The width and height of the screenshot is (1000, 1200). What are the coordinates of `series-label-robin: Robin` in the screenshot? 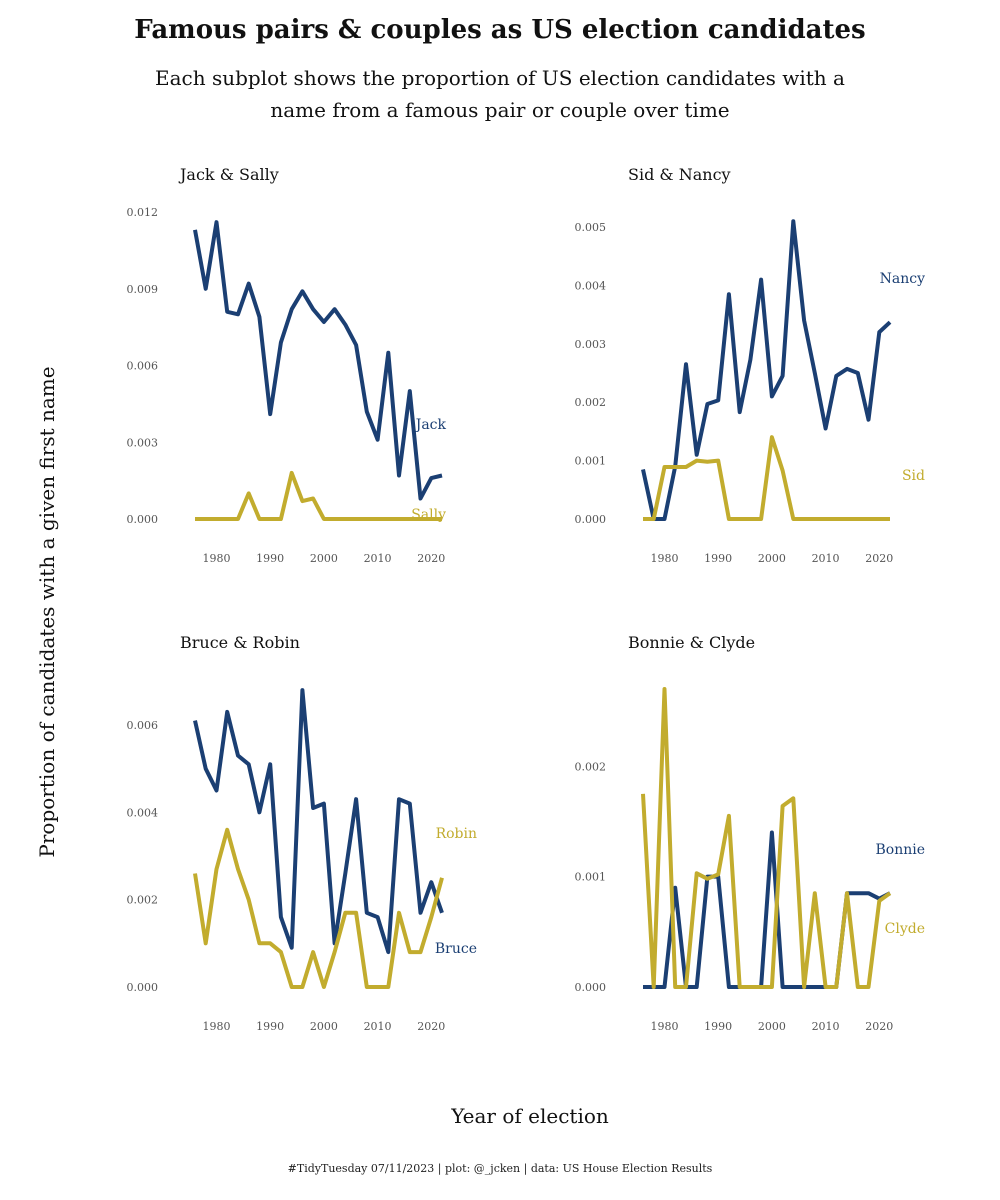 It's located at (456, 834).